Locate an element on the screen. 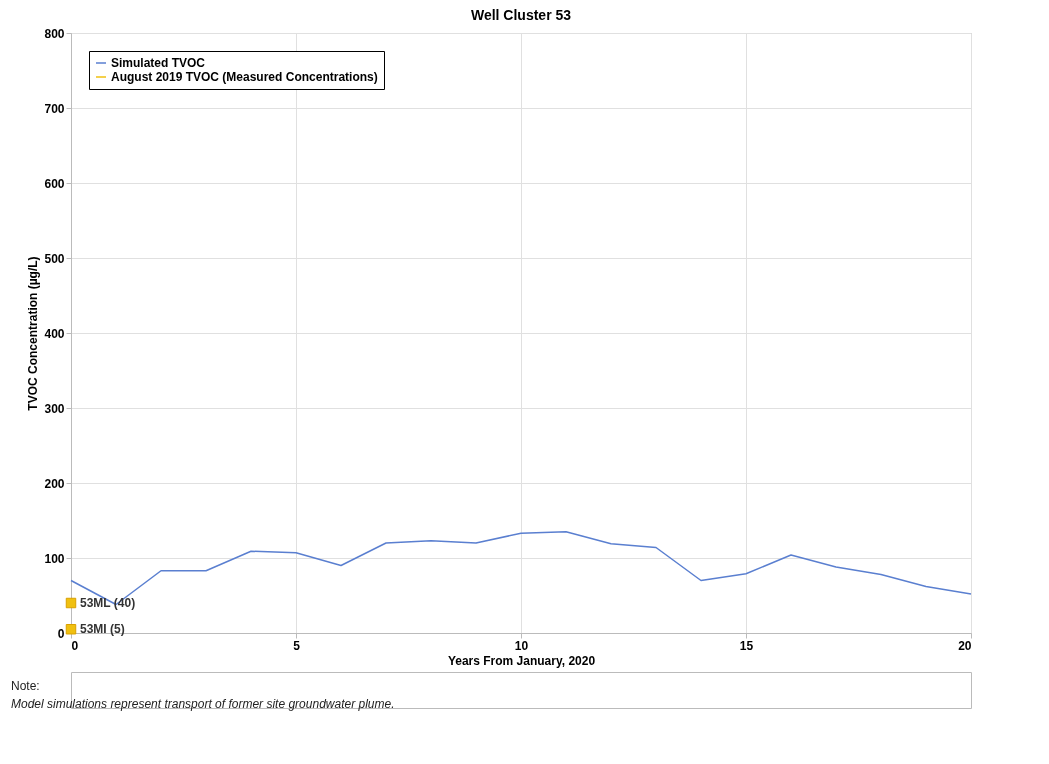 This screenshot has height=764, width=1049. y-tick-label: 600 is located at coordinates (54, 183).